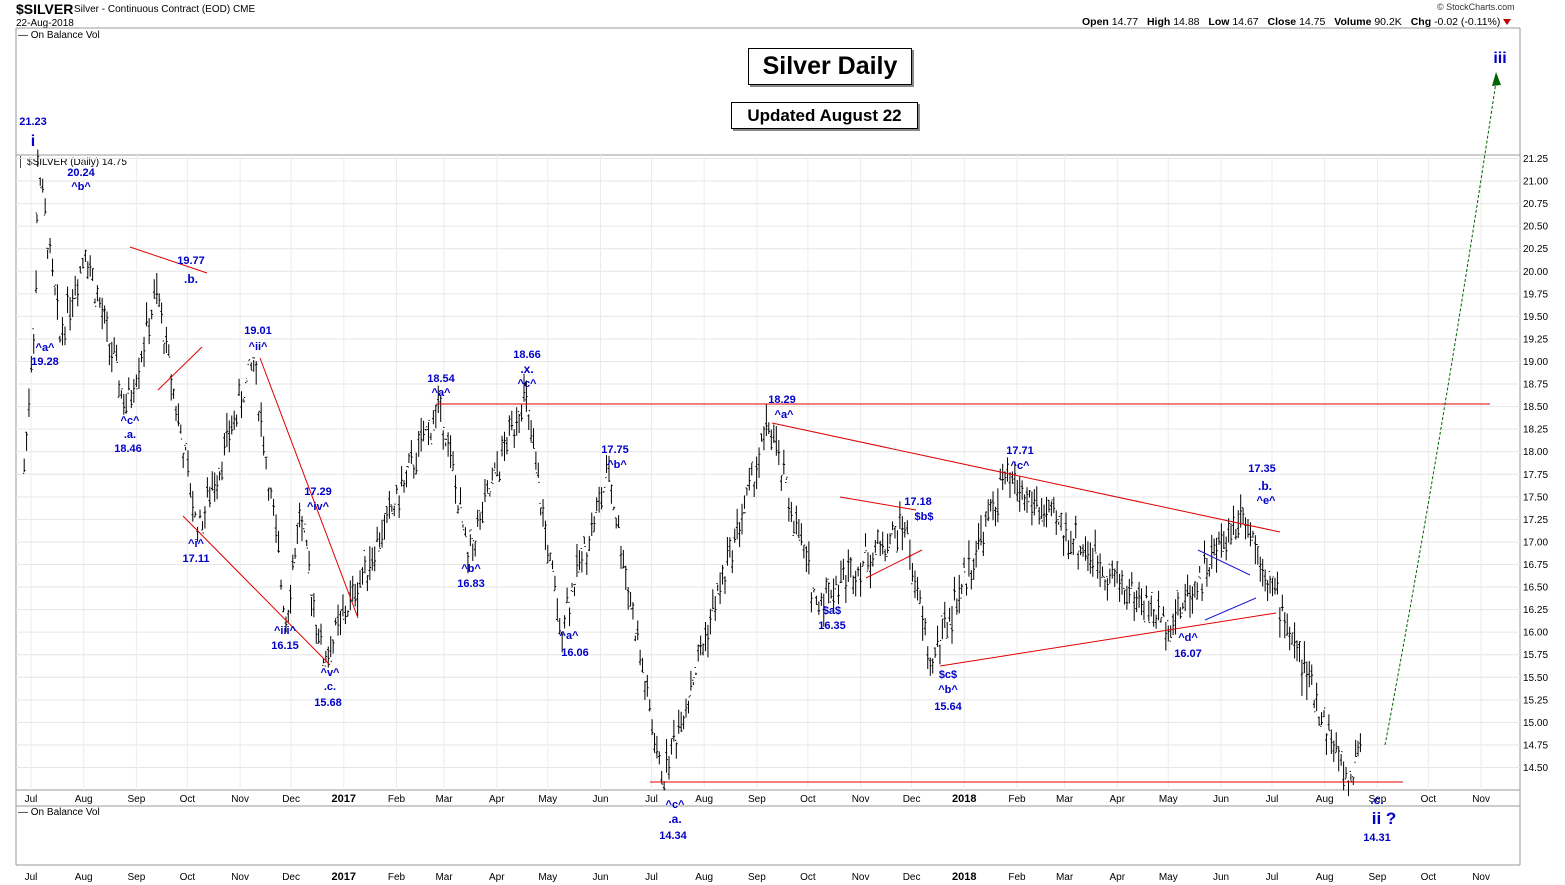 This screenshot has height=885, width=1565. I want to click on x-tick-label: Dec, so click(912, 799).